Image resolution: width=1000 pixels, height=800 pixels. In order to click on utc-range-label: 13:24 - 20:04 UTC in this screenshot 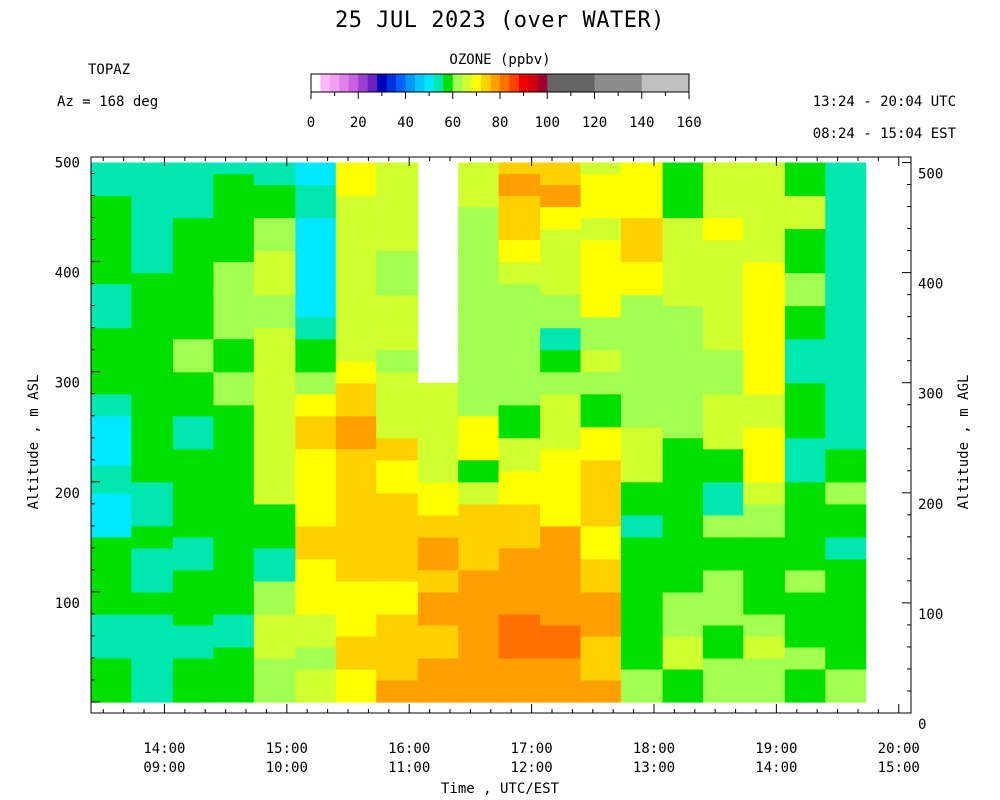, I will do `click(884, 102)`.